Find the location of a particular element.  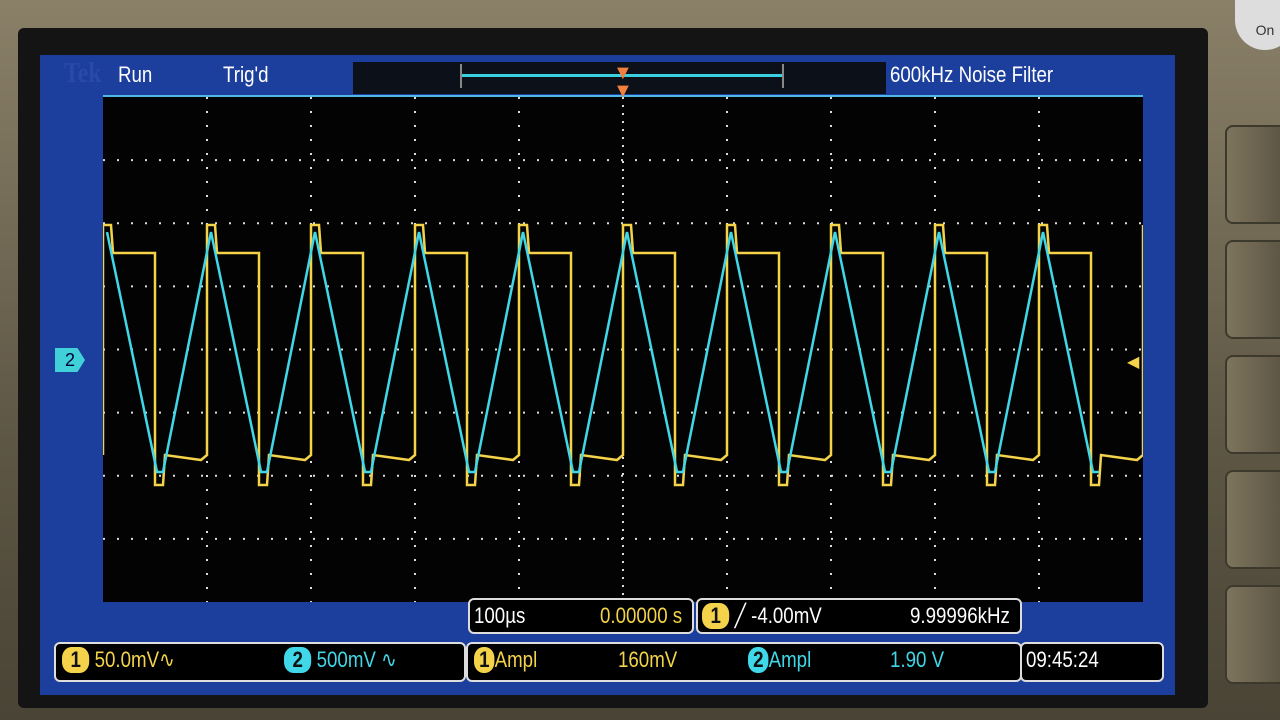

rising-edge-icon: ╱ is located at coordinates (740, 615).